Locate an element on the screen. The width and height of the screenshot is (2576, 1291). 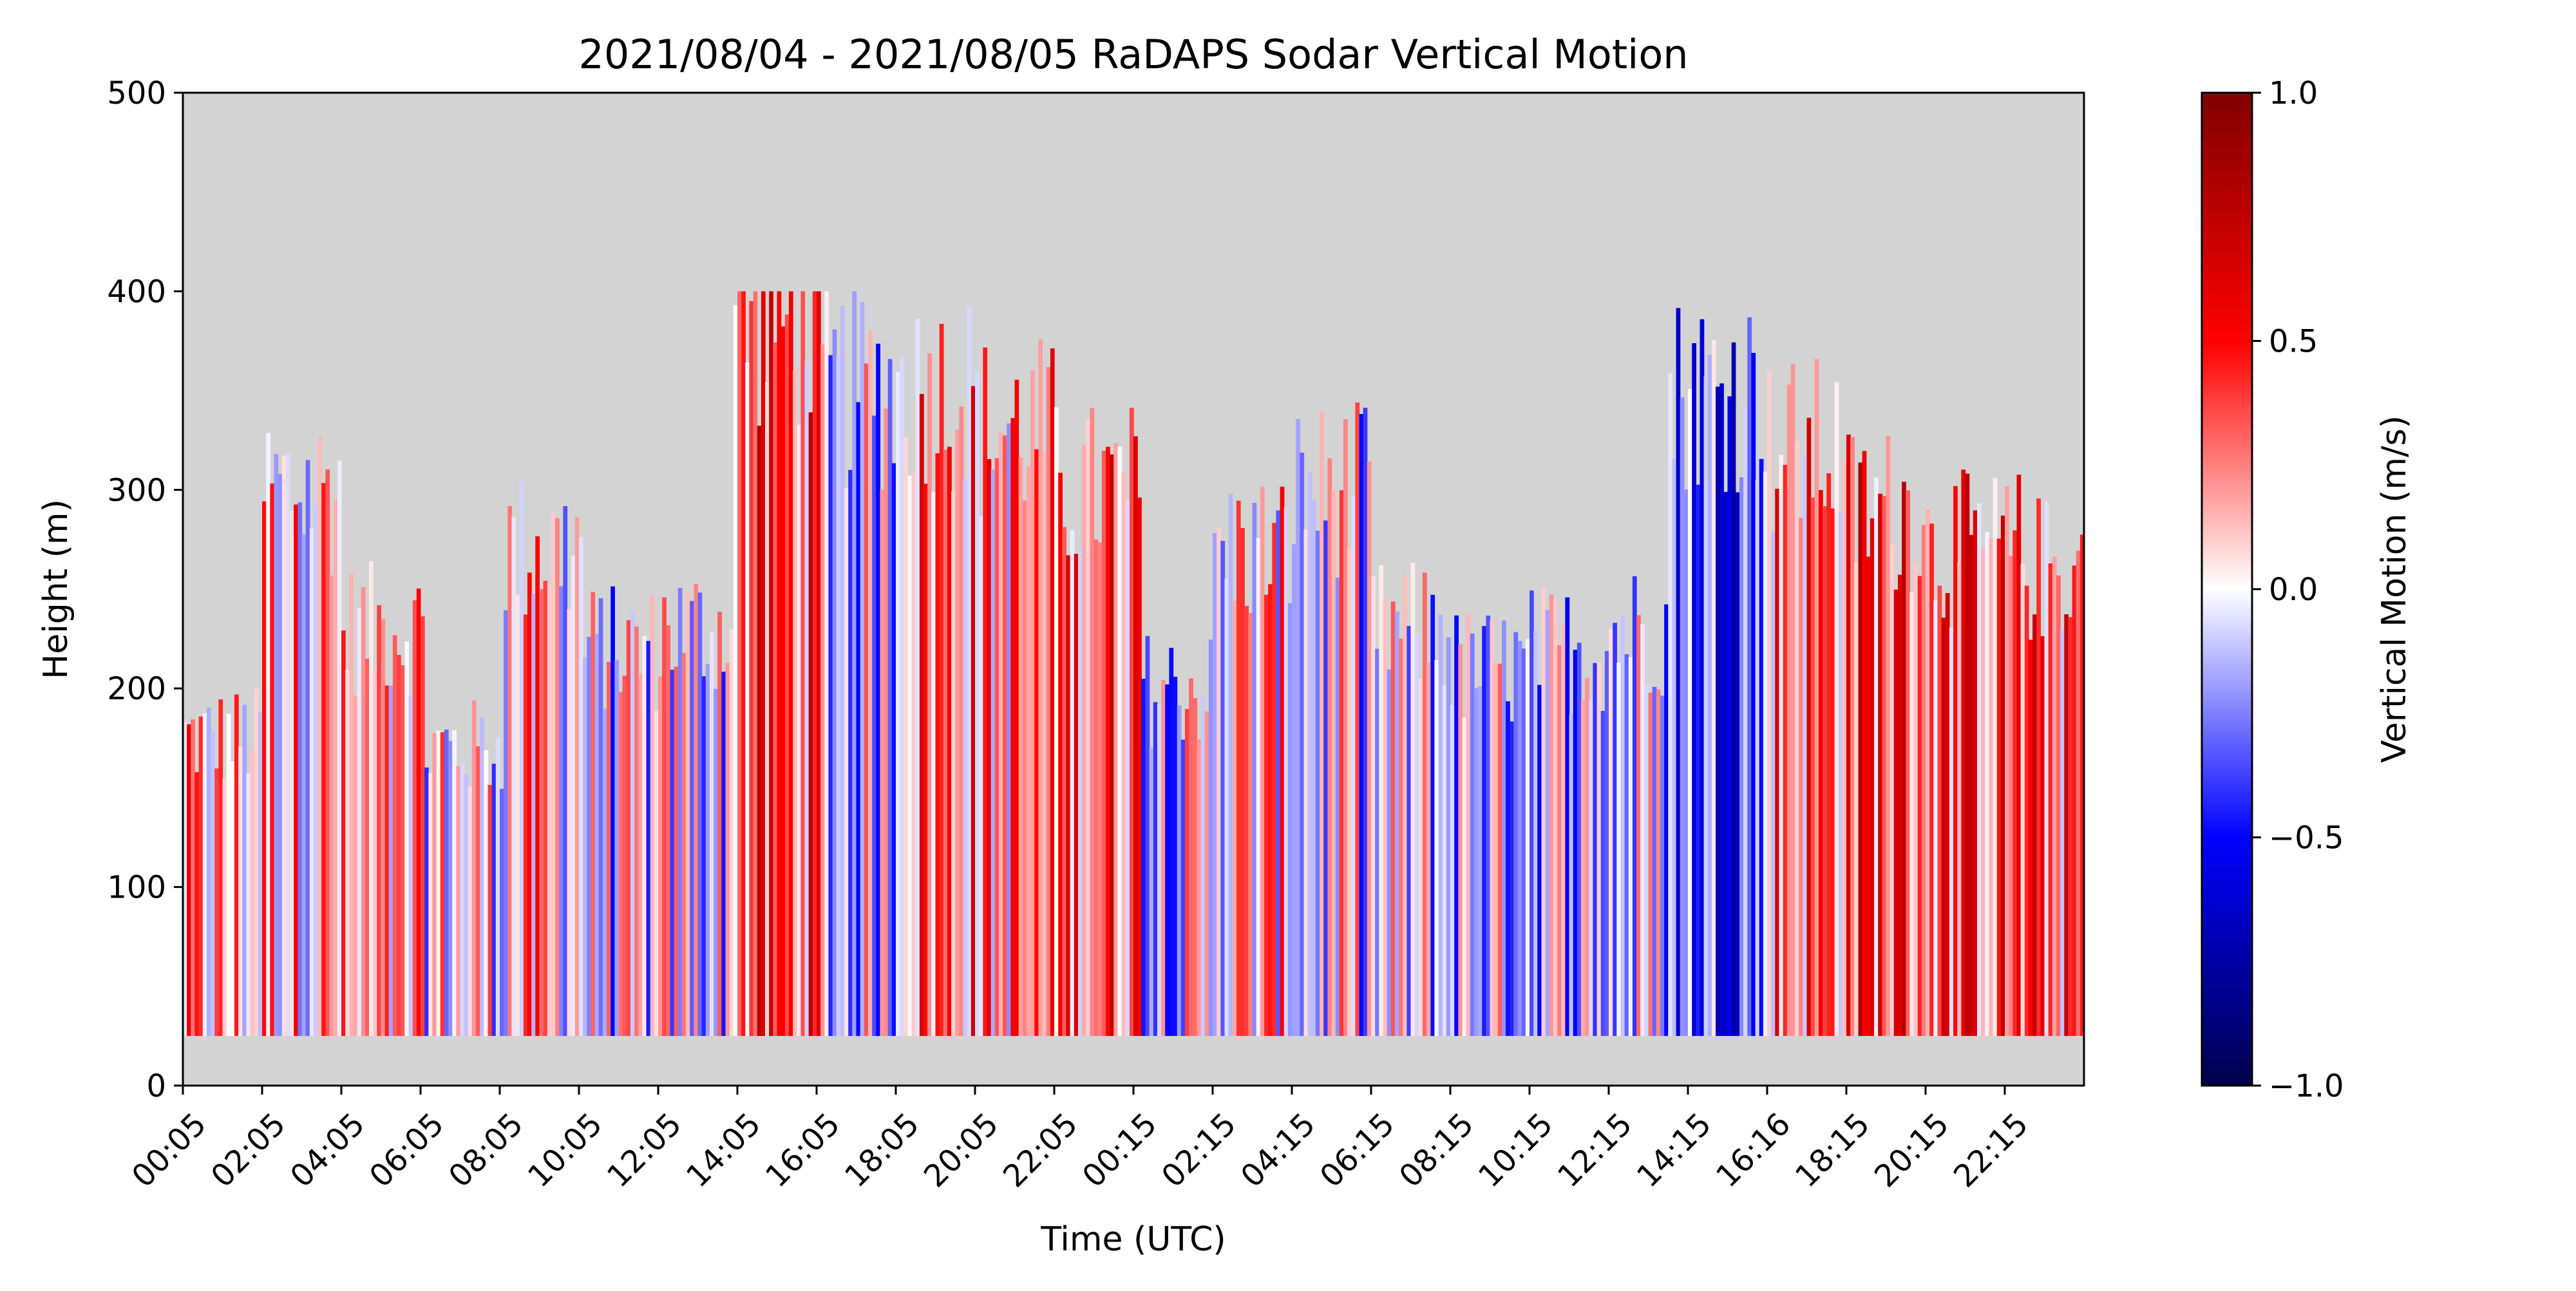
x-tick-label: 06:15 is located at coordinates (1357, 1150).